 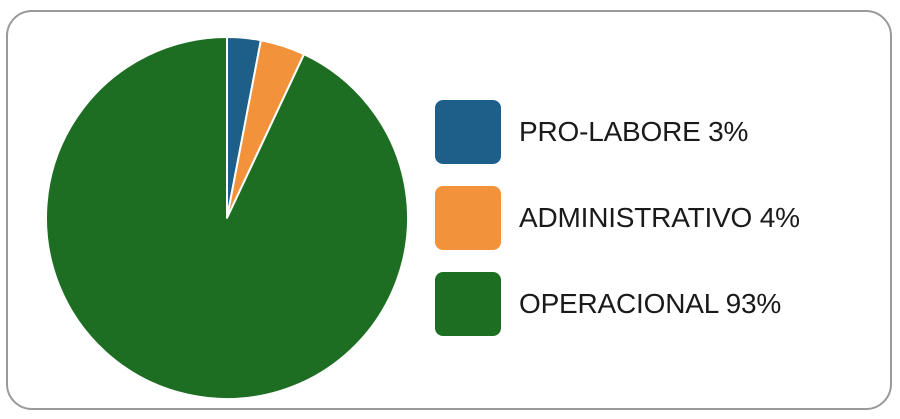 I want to click on legend-swatch-administrativo, so click(x=468, y=218).